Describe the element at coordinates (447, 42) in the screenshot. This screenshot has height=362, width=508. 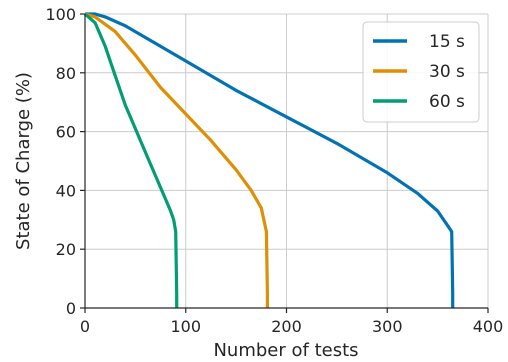
I see `legend-label: 15 s` at that location.